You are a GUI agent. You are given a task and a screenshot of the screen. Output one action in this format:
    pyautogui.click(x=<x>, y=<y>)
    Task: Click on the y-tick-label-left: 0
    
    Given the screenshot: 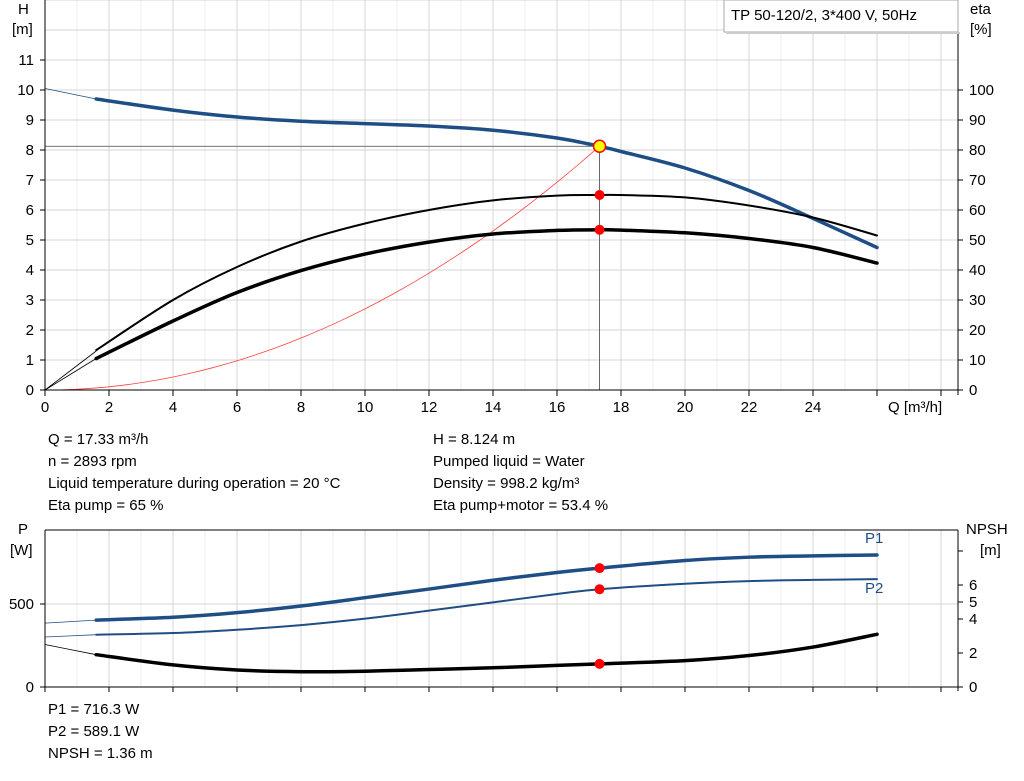 What is the action you would take?
    pyautogui.click(x=30, y=390)
    